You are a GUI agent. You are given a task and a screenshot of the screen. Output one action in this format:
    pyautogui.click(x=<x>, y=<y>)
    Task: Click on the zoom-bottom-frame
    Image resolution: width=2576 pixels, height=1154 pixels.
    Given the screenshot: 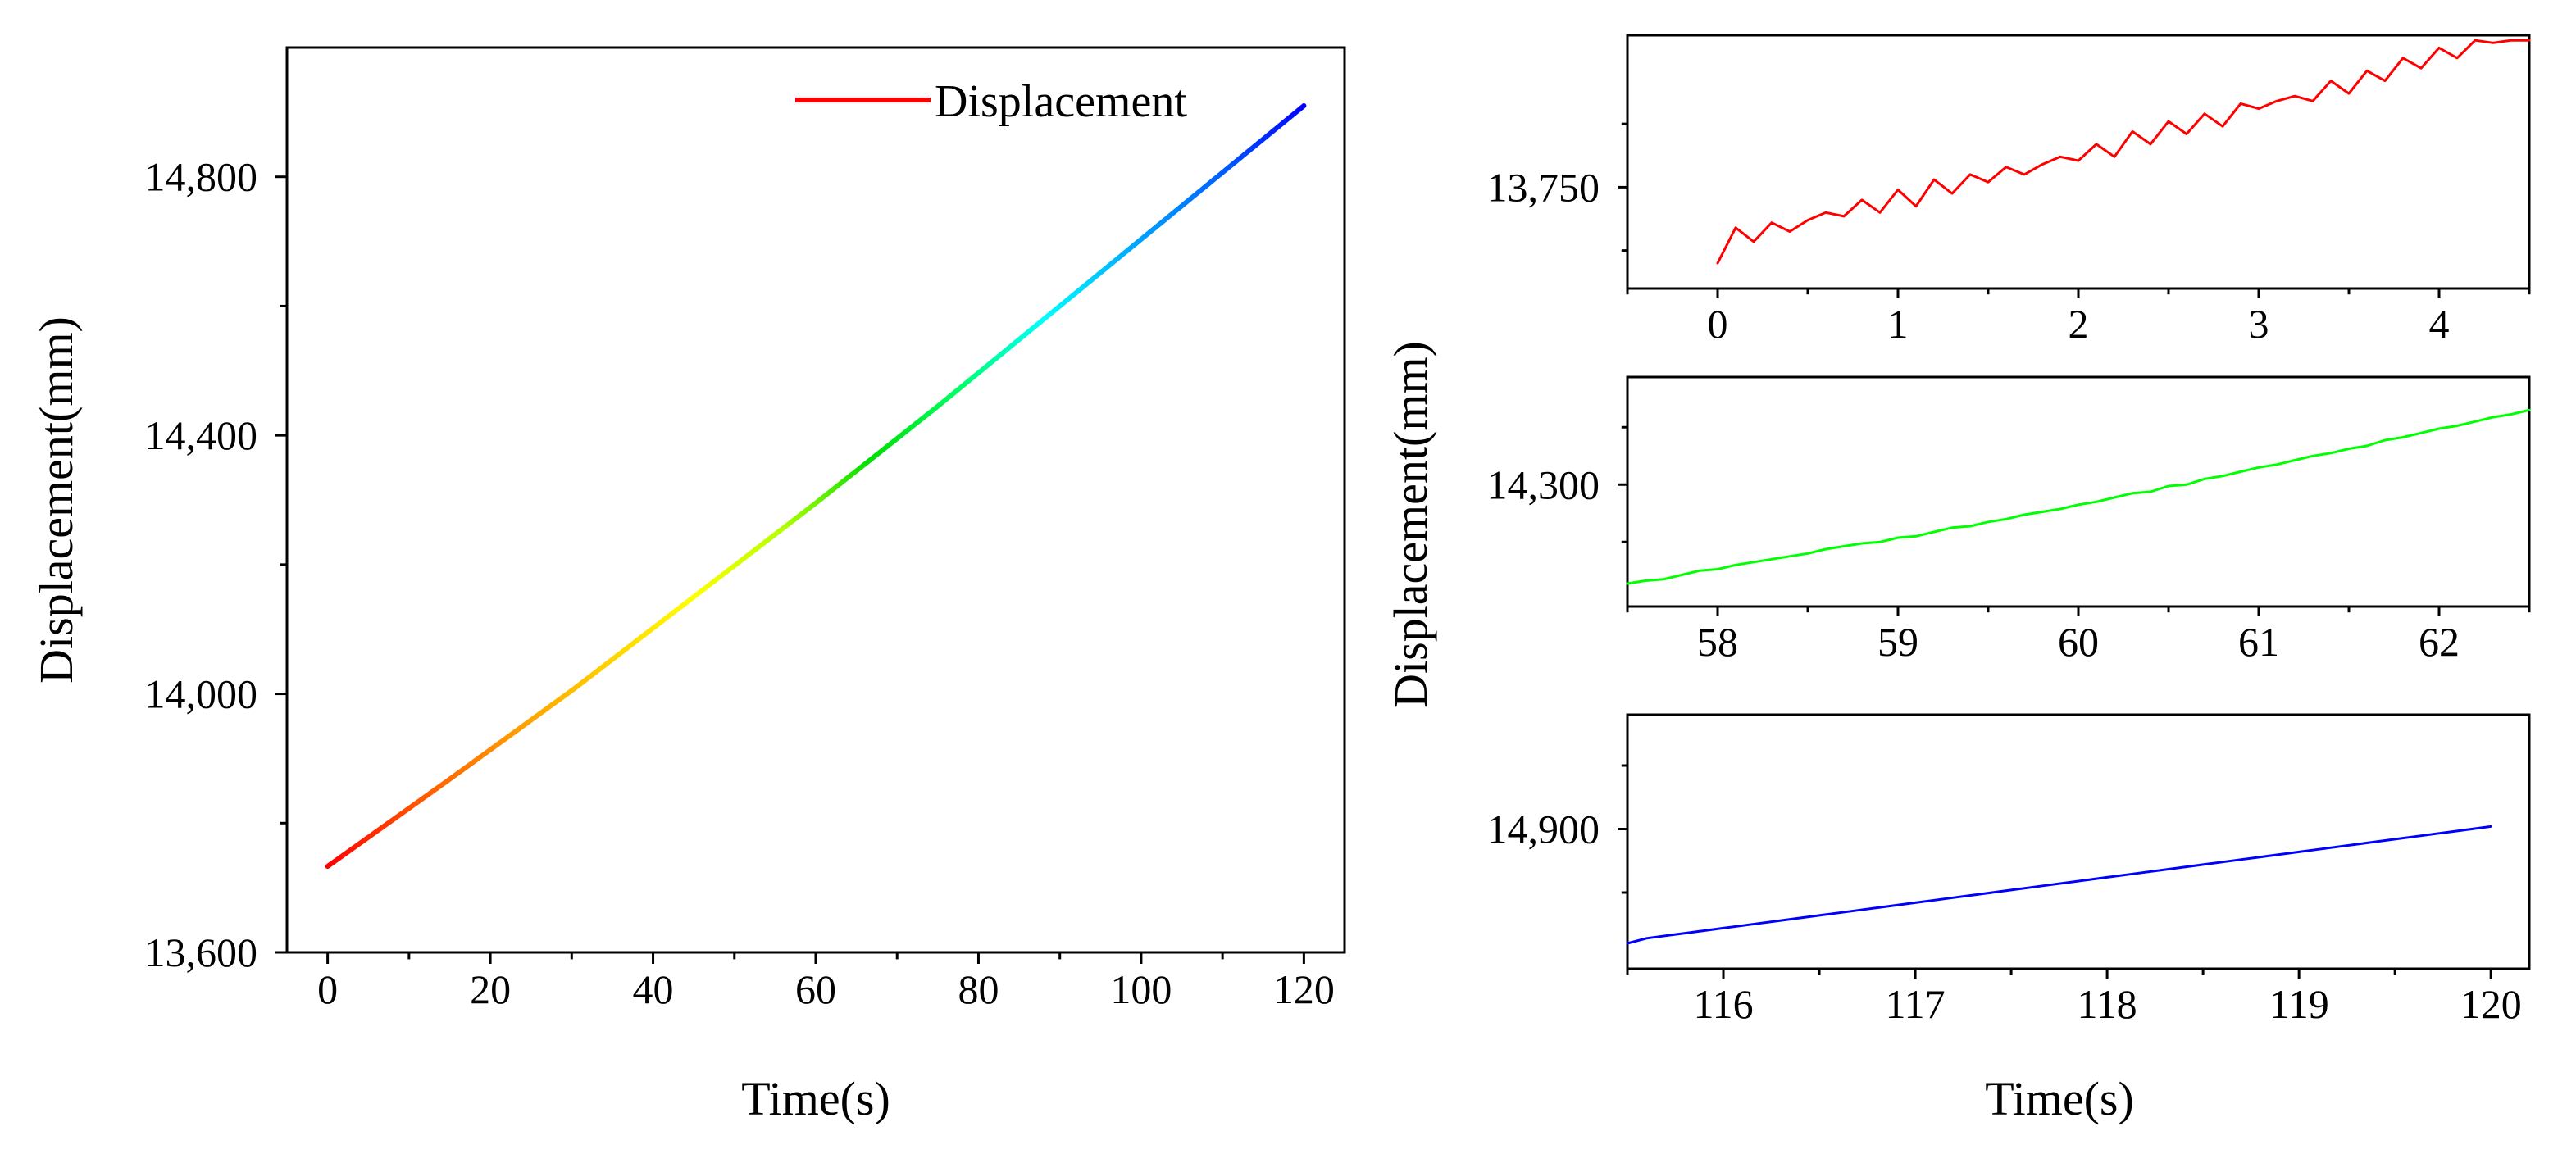 What is the action you would take?
    pyautogui.click(x=2079, y=841)
    